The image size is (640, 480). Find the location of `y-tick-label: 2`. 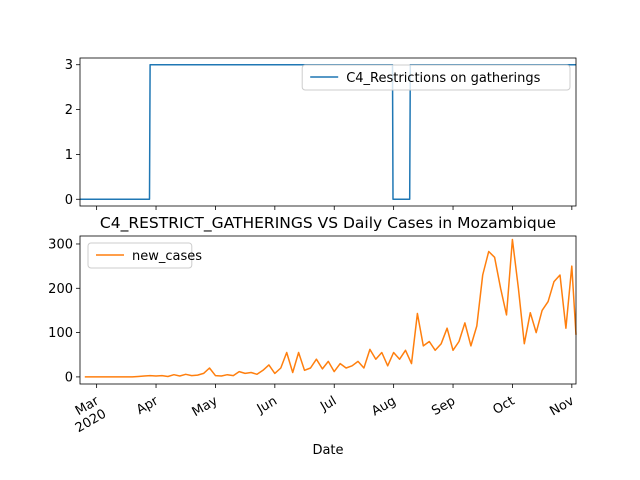

y-tick-label: 2 is located at coordinates (69, 110).